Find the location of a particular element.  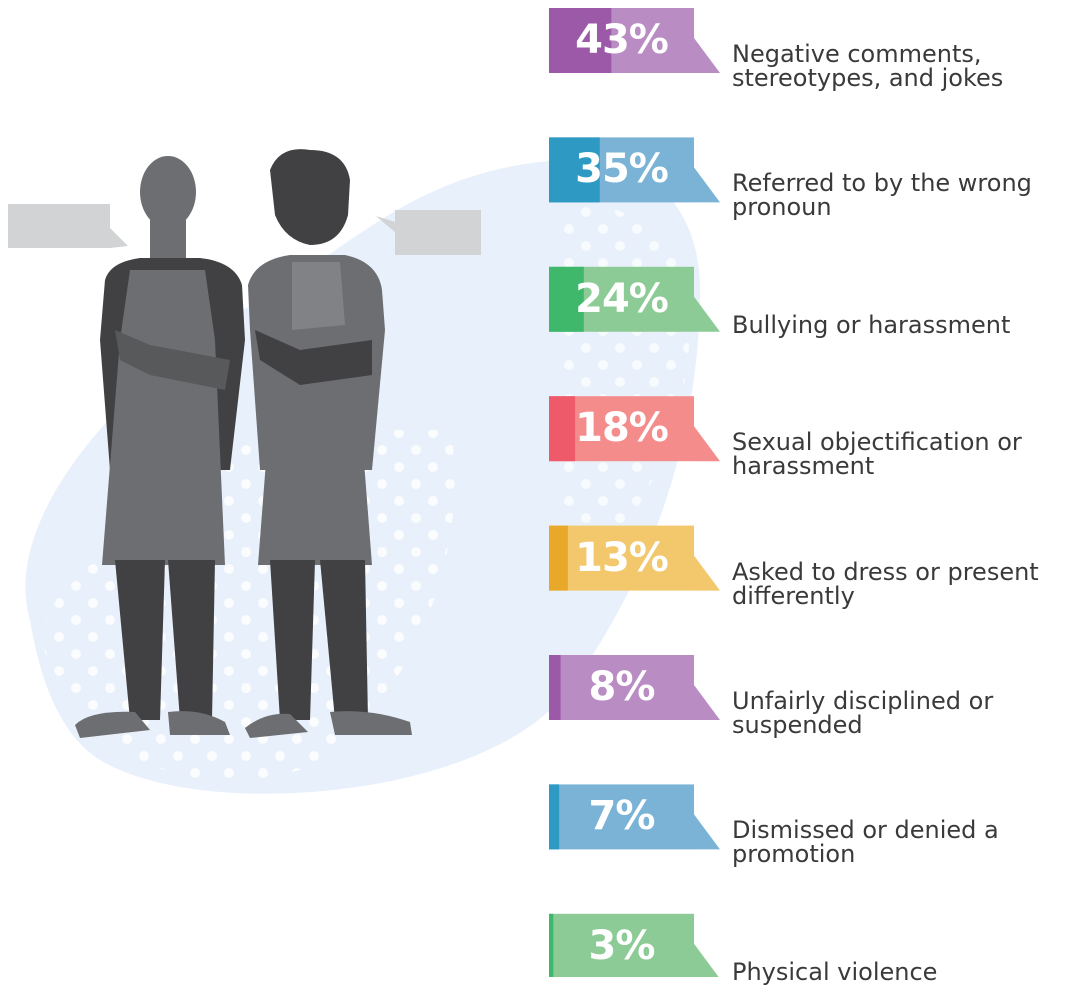

value-label: 13% is located at coordinates (622, 557).